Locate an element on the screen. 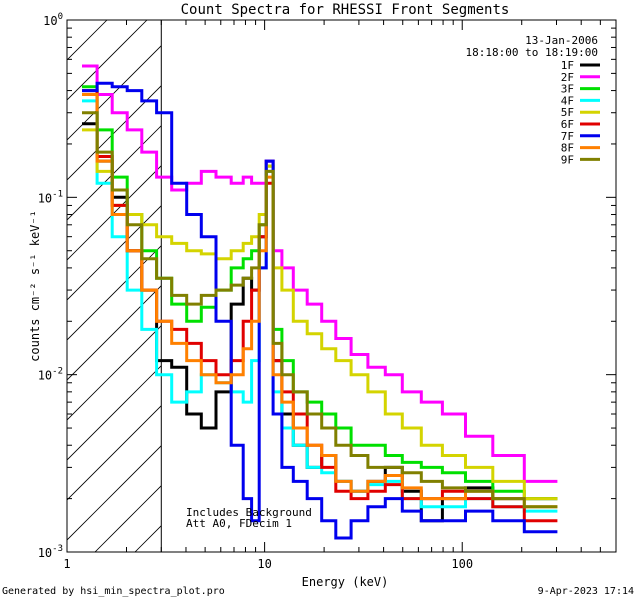 This screenshot has height=600, width=640. annotation-background: Includes Background is located at coordinates (249, 512).